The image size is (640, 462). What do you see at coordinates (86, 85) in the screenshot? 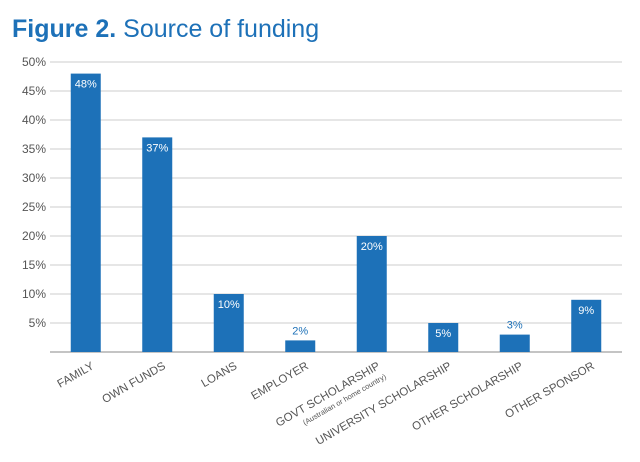
I see `bar-value-label: 48%` at bounding box center [86, 85].